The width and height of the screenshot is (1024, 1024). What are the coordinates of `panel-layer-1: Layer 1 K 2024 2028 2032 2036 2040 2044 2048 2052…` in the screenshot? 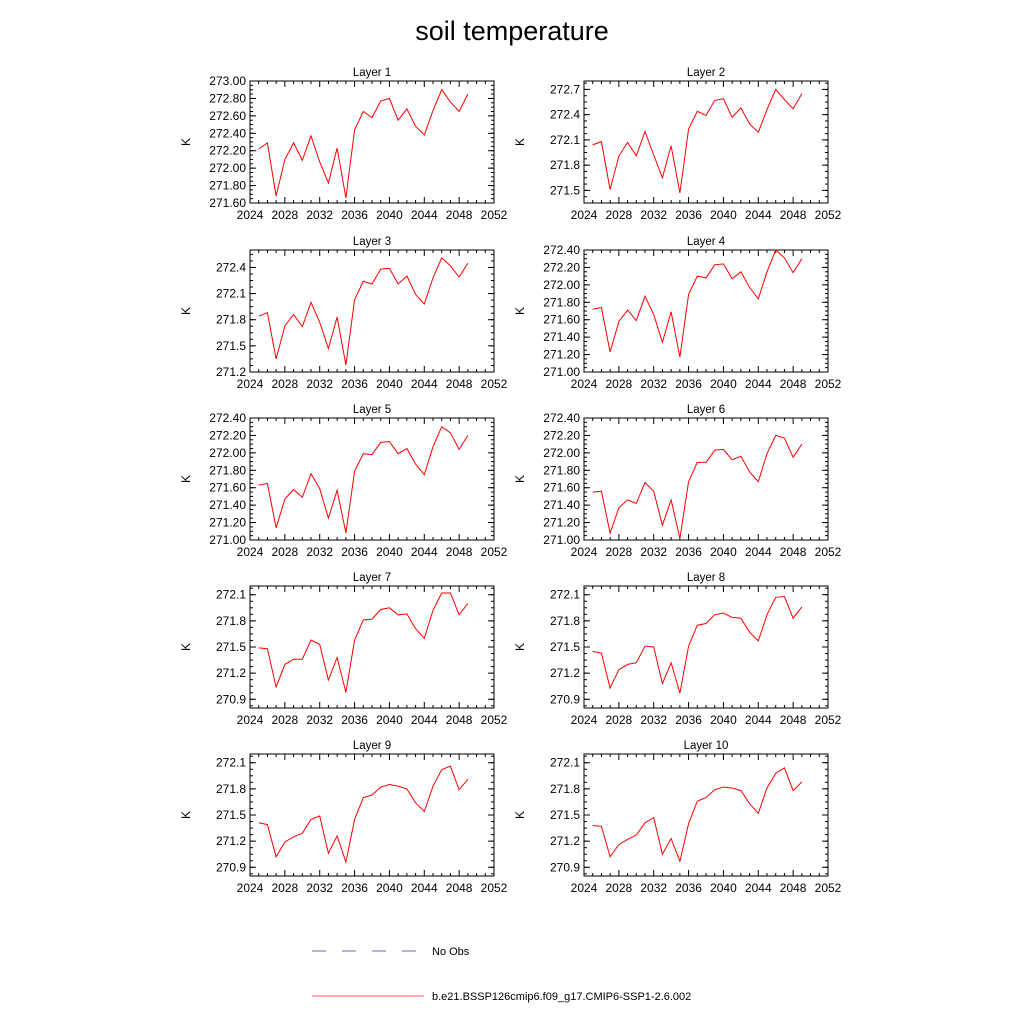 It's located at (343, 144).